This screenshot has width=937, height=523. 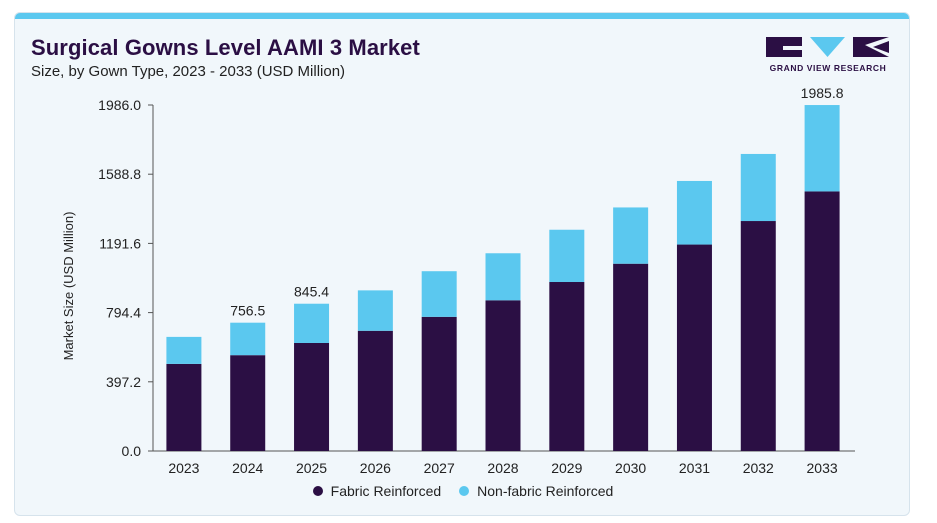 I want to click on x-tick-label: 2024, so click(x=247, y=468).